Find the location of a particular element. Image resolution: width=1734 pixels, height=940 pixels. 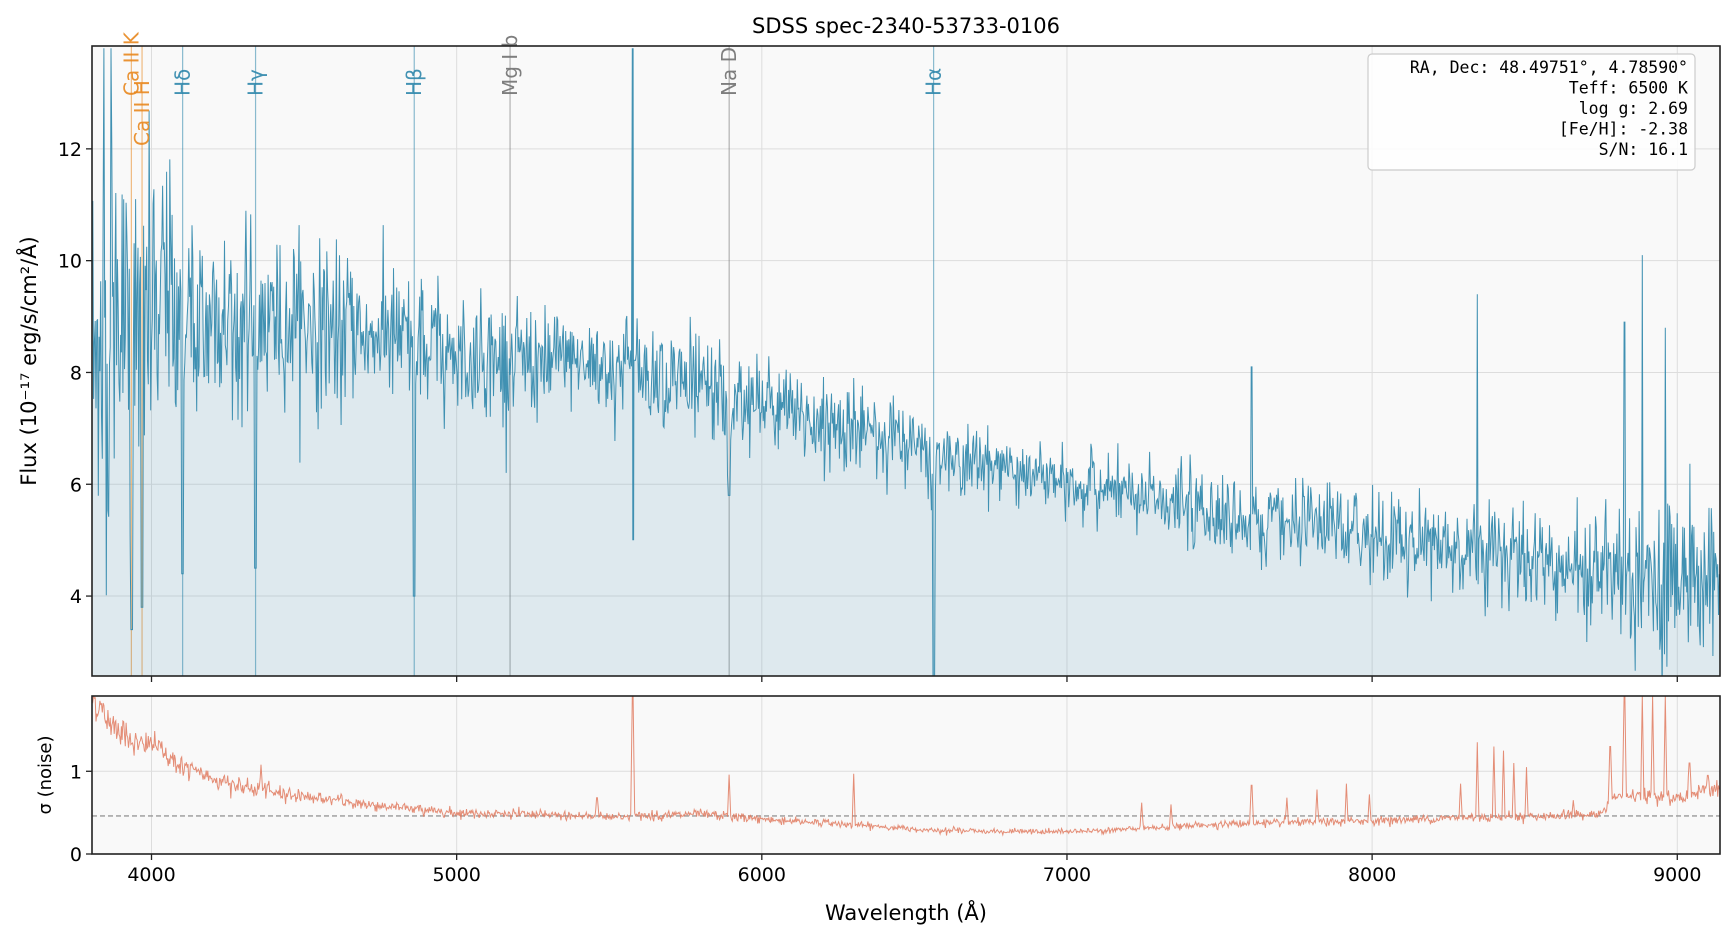

y-tick-label: 10 is located at coordinates (70, 262).